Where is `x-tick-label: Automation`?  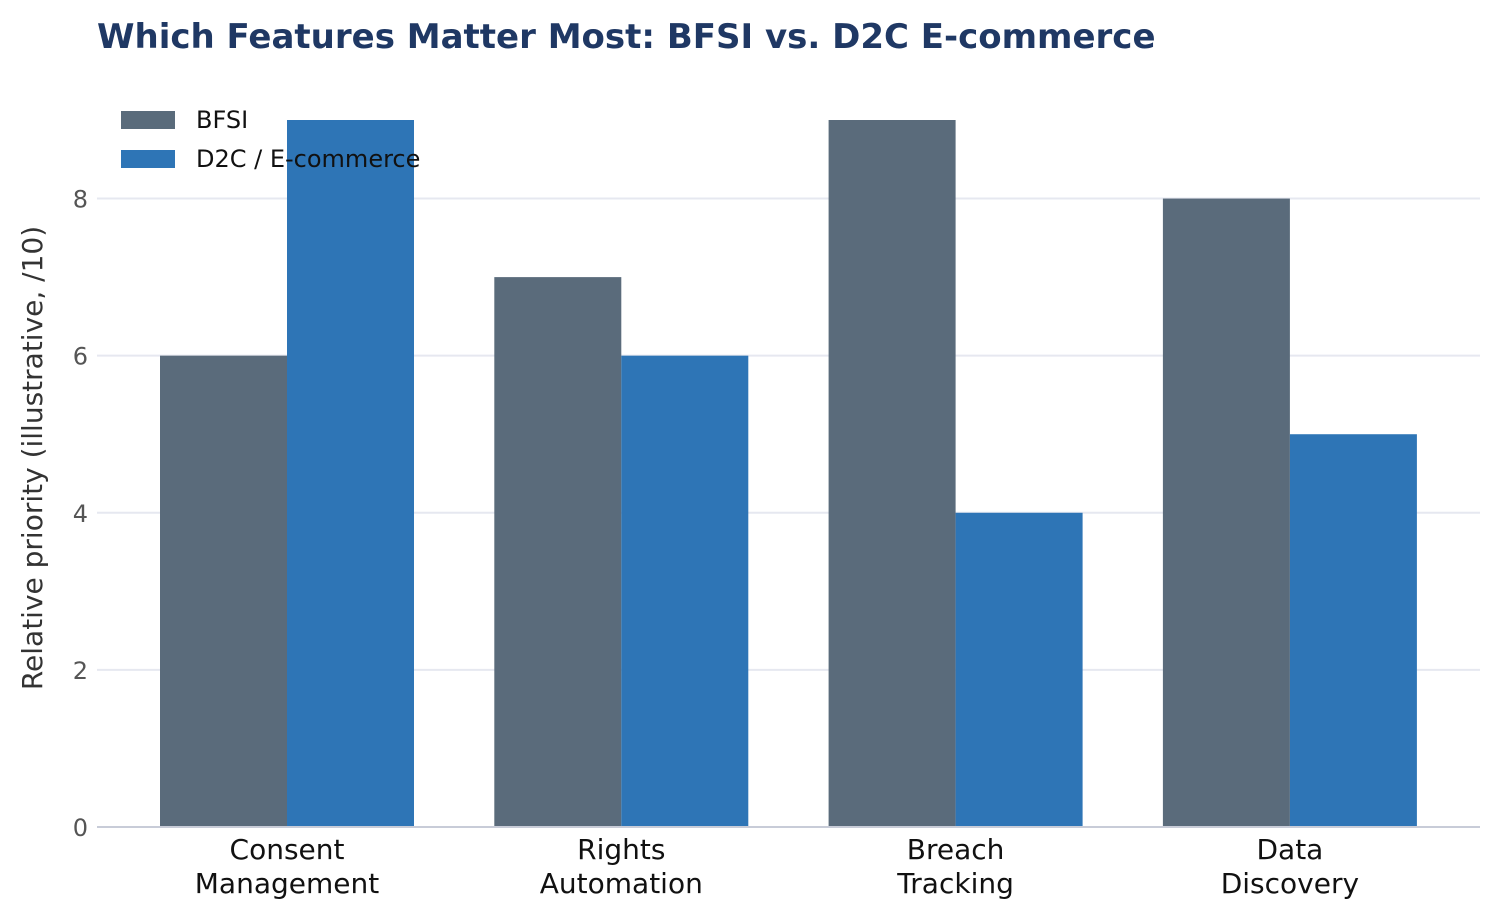
x-tick-label: Automation is located at coordinates (621, 883).